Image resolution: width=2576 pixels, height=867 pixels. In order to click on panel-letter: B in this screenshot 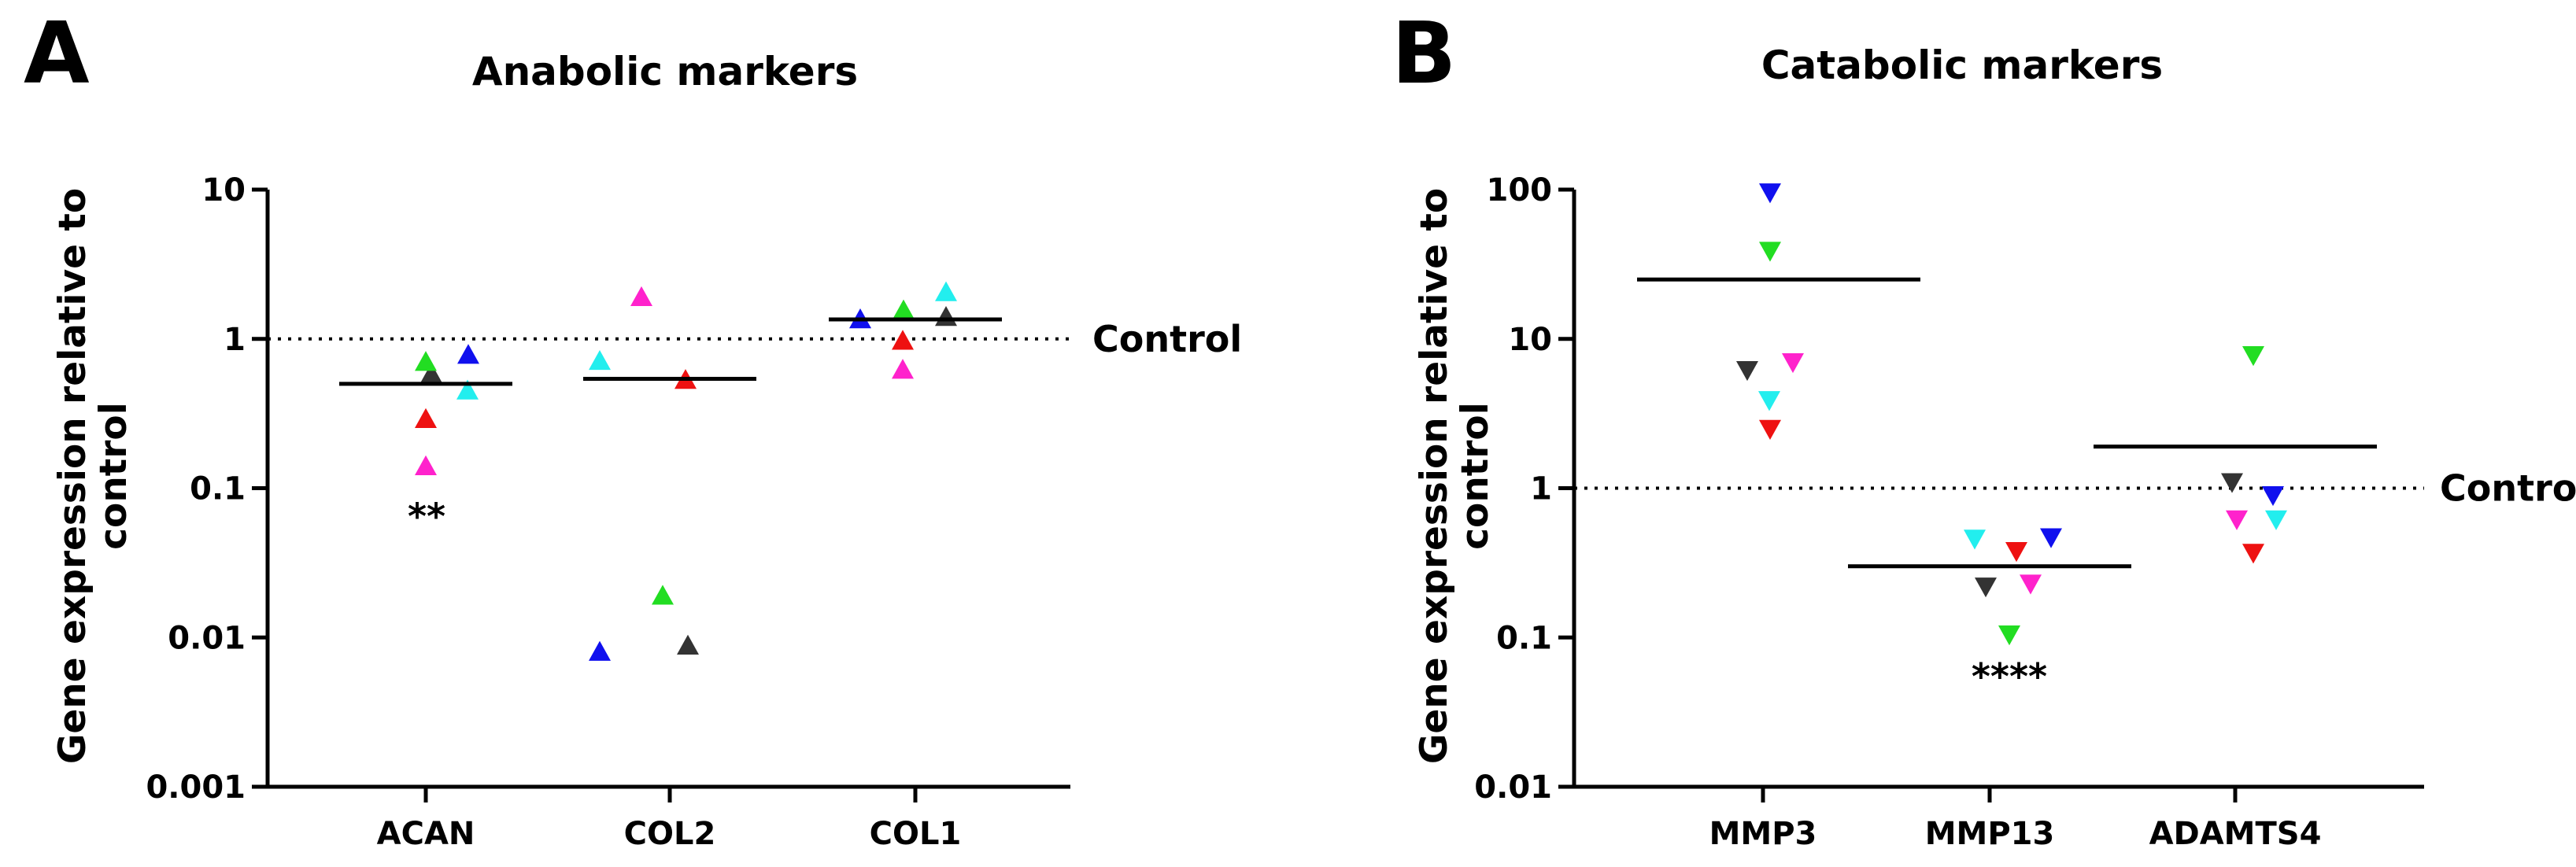, I will do `click(1423, 54)`.